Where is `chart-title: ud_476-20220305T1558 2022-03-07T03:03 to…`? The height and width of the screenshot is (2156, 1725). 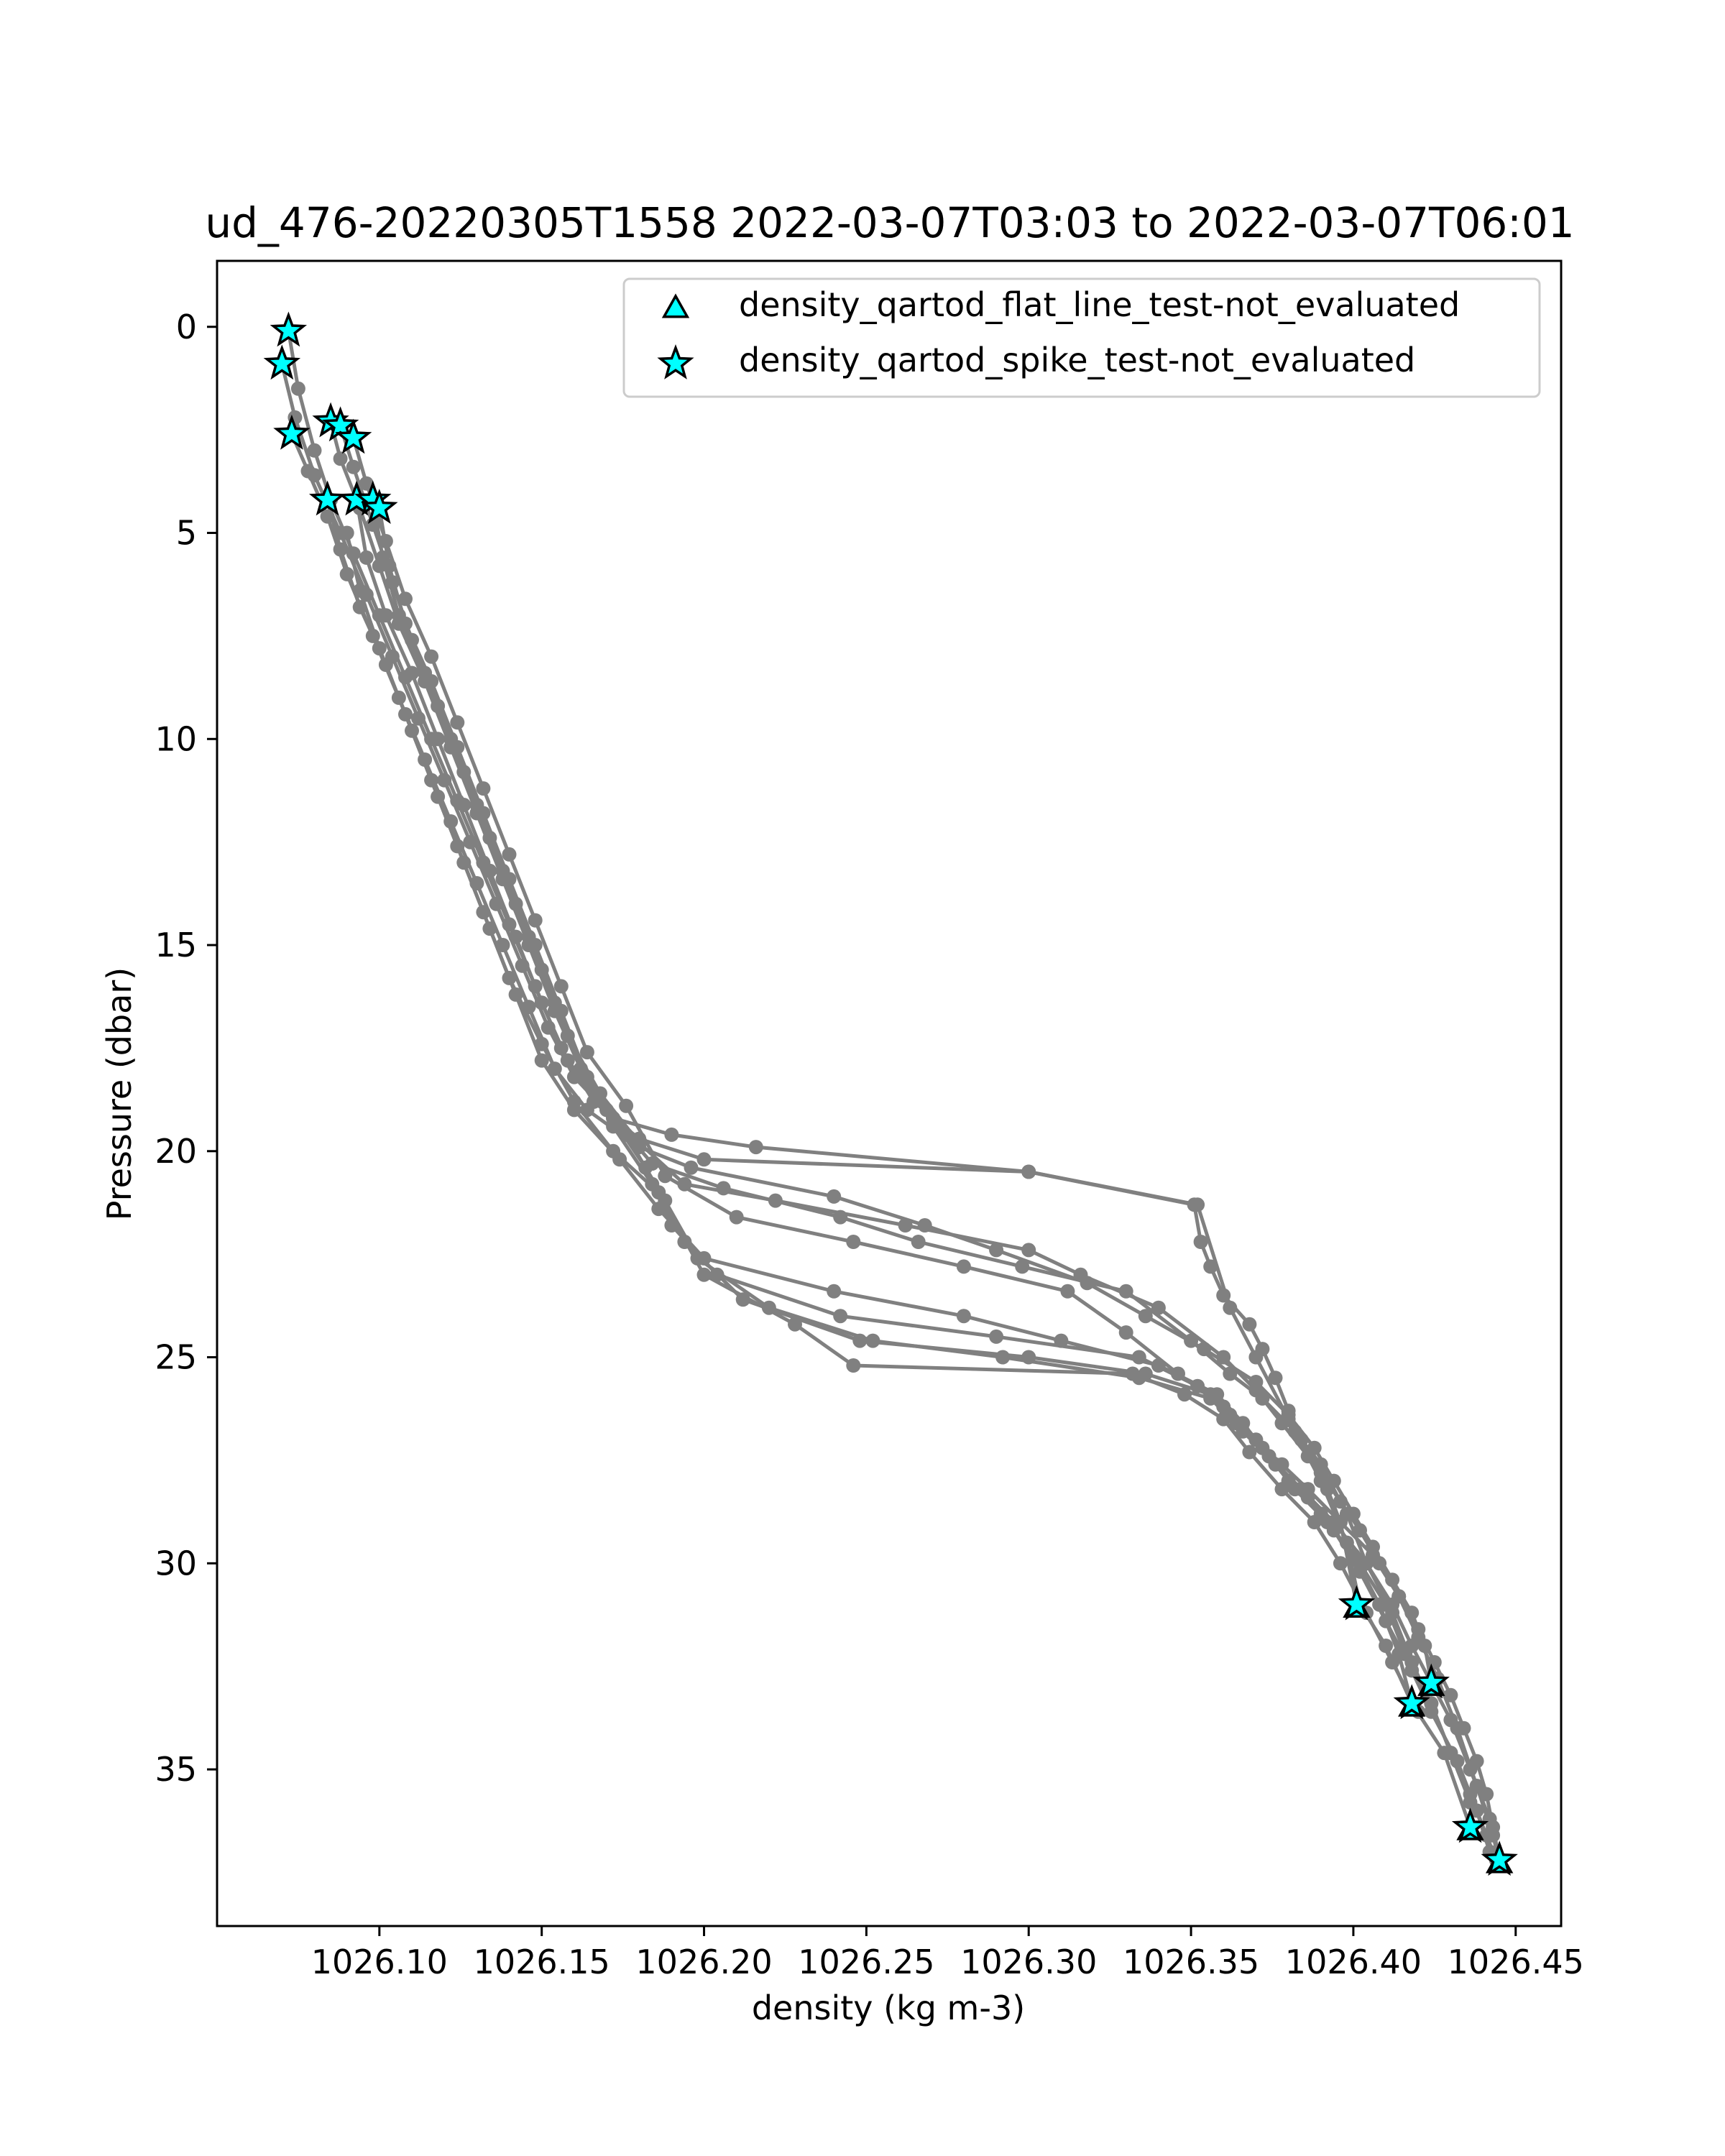 chart-title: ud_476-20220305T1558 2022-03-07T03:03 to… is located at coordinates (889, 223).